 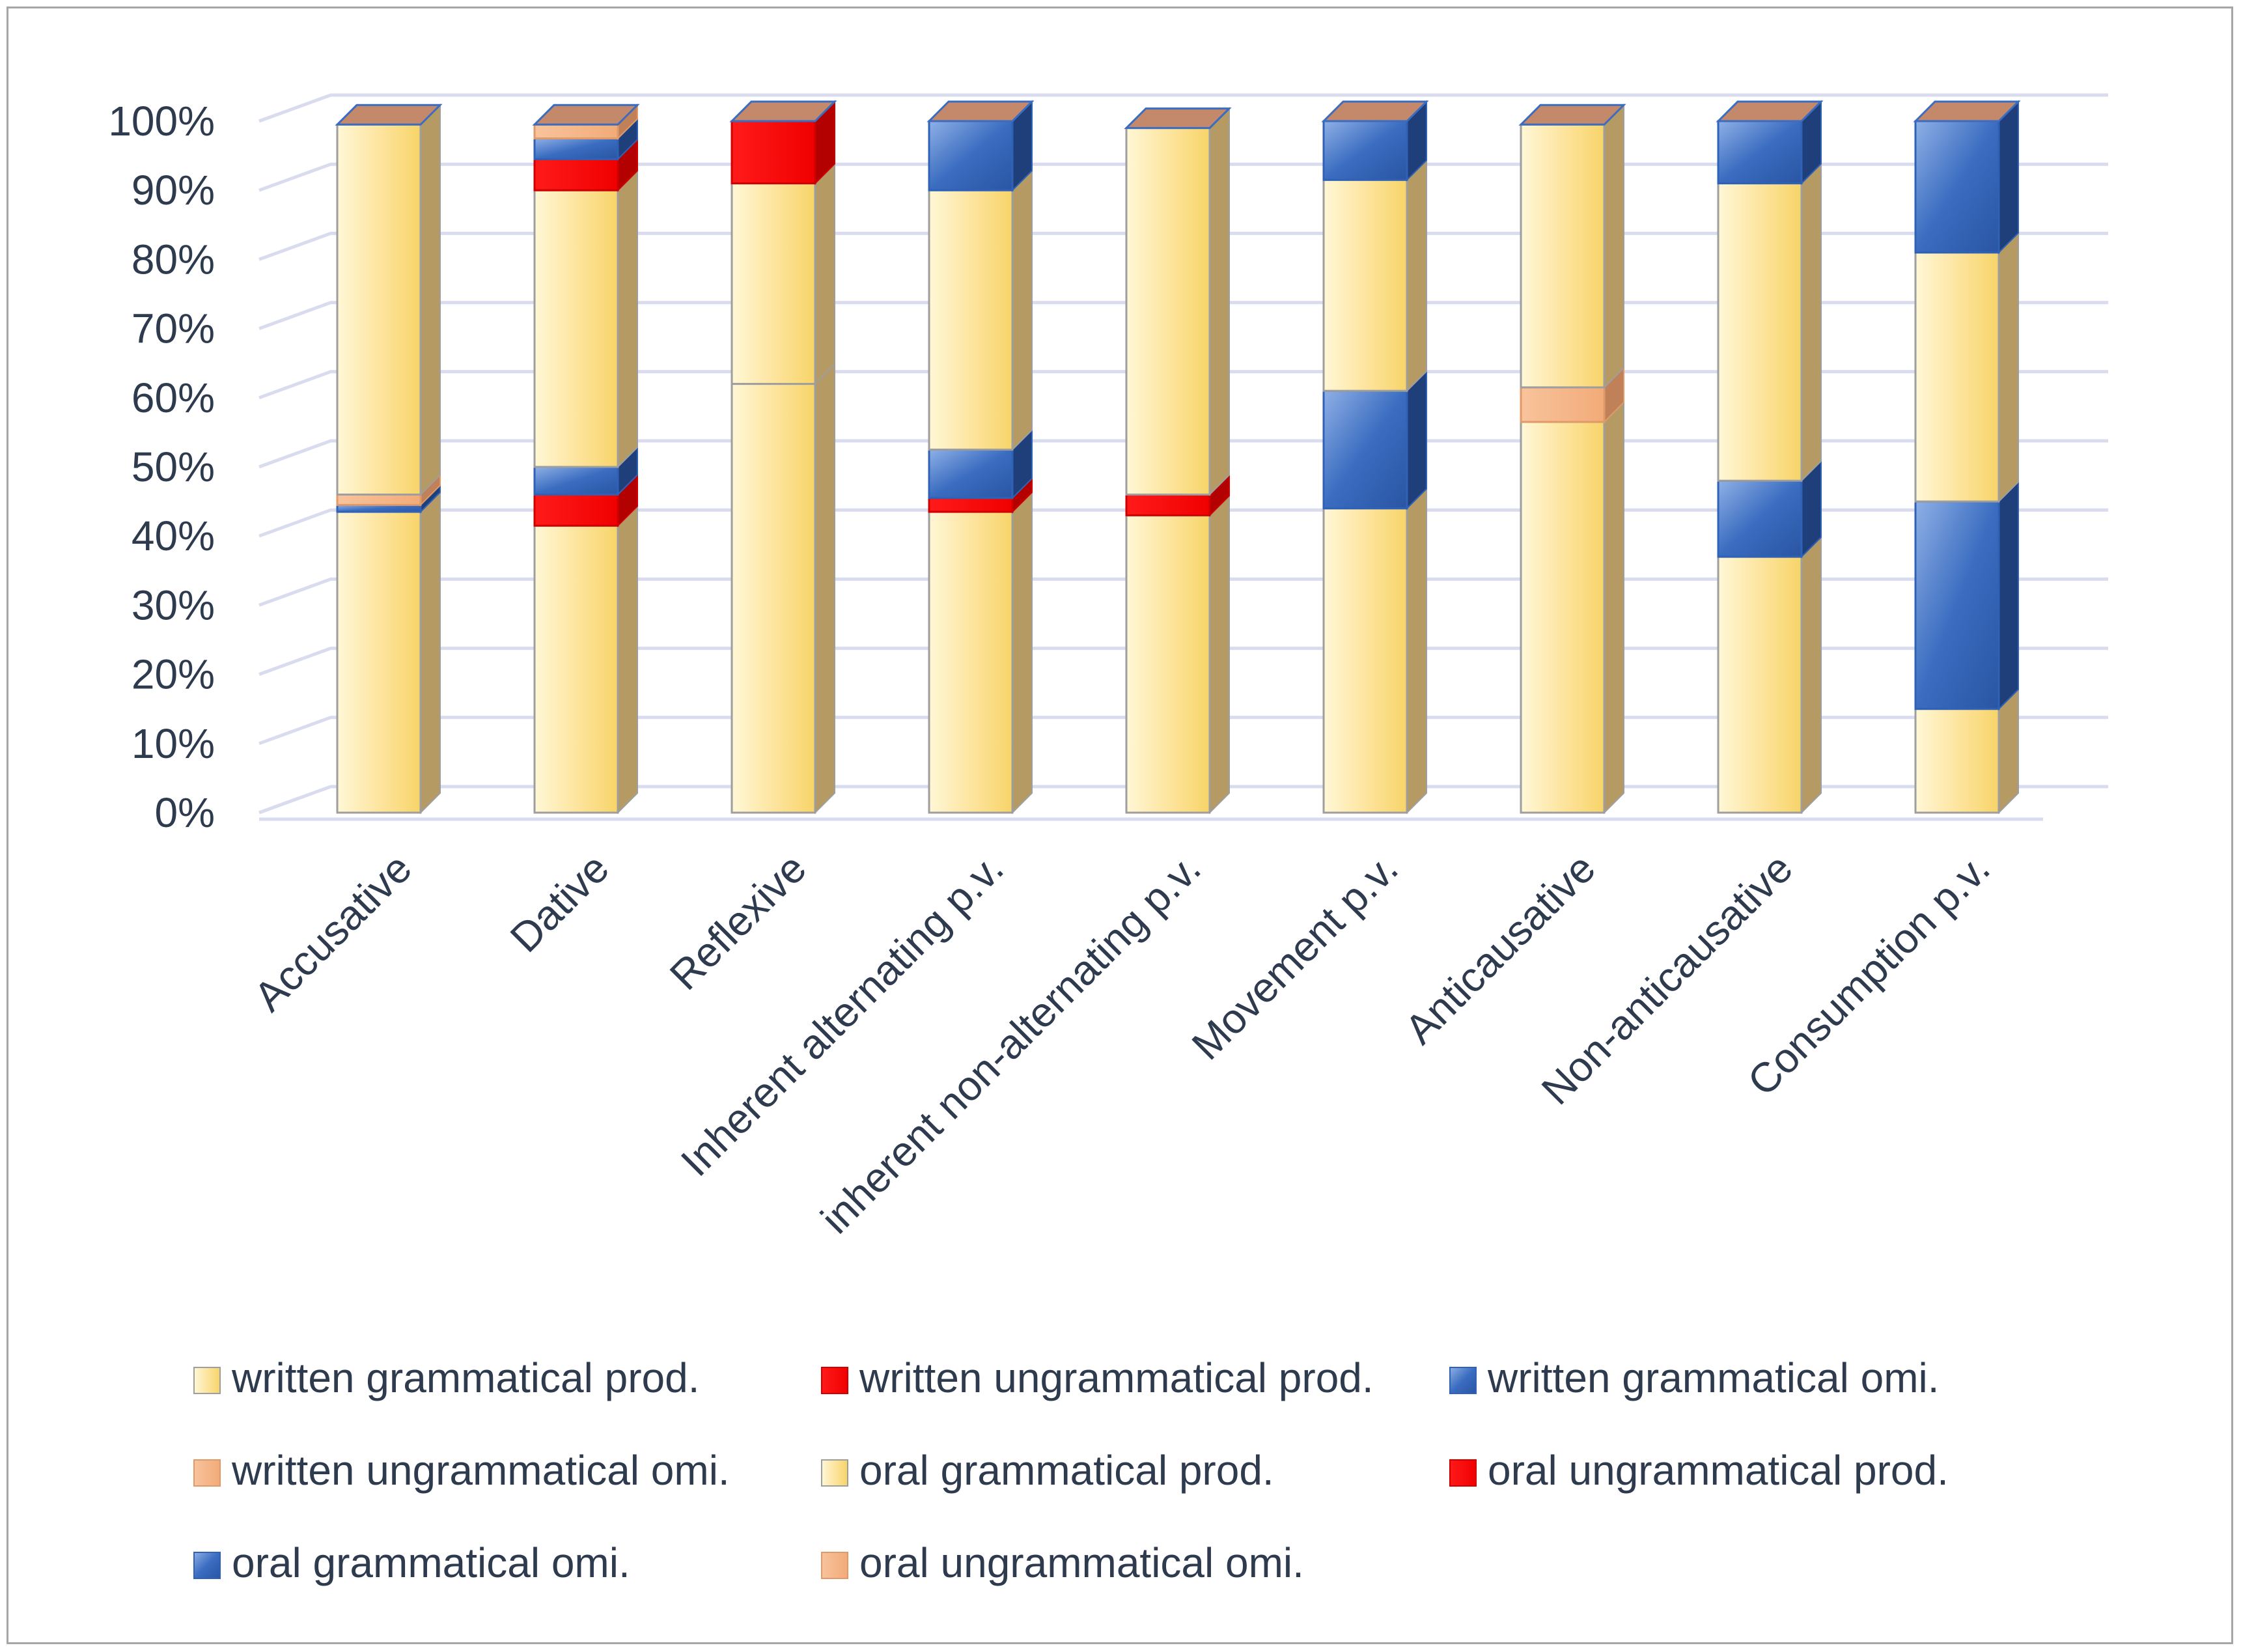 I want to click on legend-label: written grammatical prod., so click(x=465, y=1378).